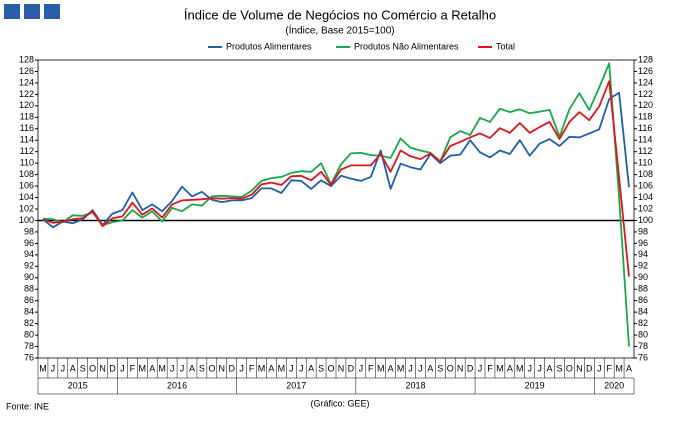 The height and width of the screenshot is (423, 680). Describe the element at coordinates (177, 385) in the screenshot. I see `year-label: 2016` at that location.